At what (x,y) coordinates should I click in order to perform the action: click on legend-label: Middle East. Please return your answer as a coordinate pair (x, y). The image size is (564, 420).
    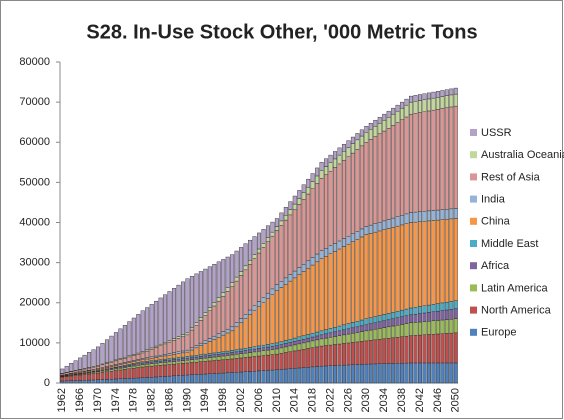
    Looking at the image, I should click on (509, 244).